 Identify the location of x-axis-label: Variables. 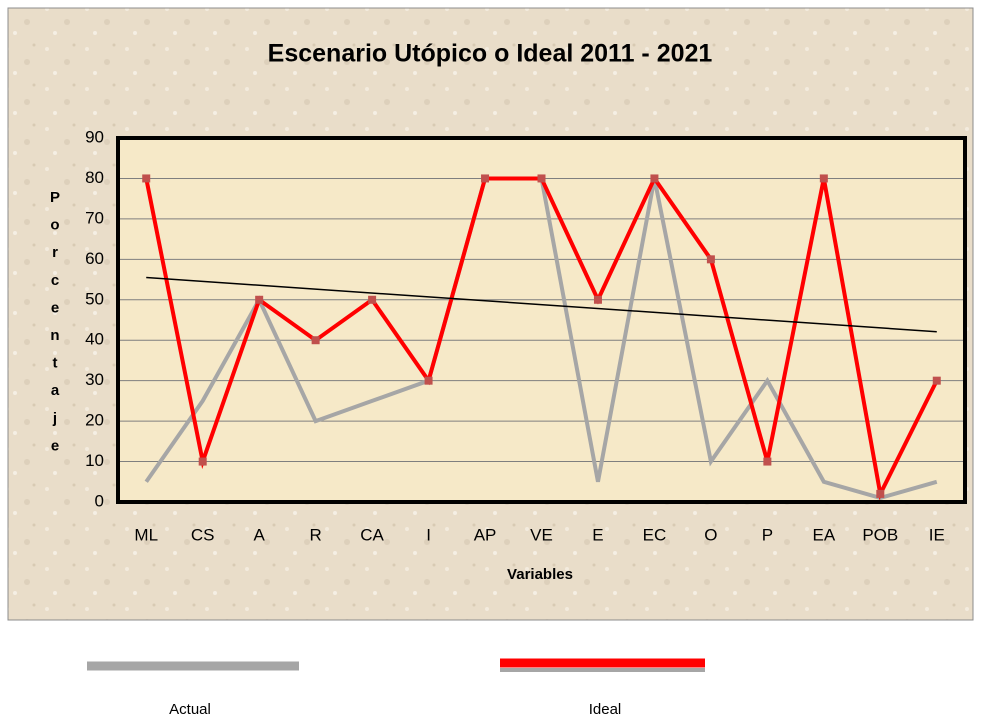
(540, 574).